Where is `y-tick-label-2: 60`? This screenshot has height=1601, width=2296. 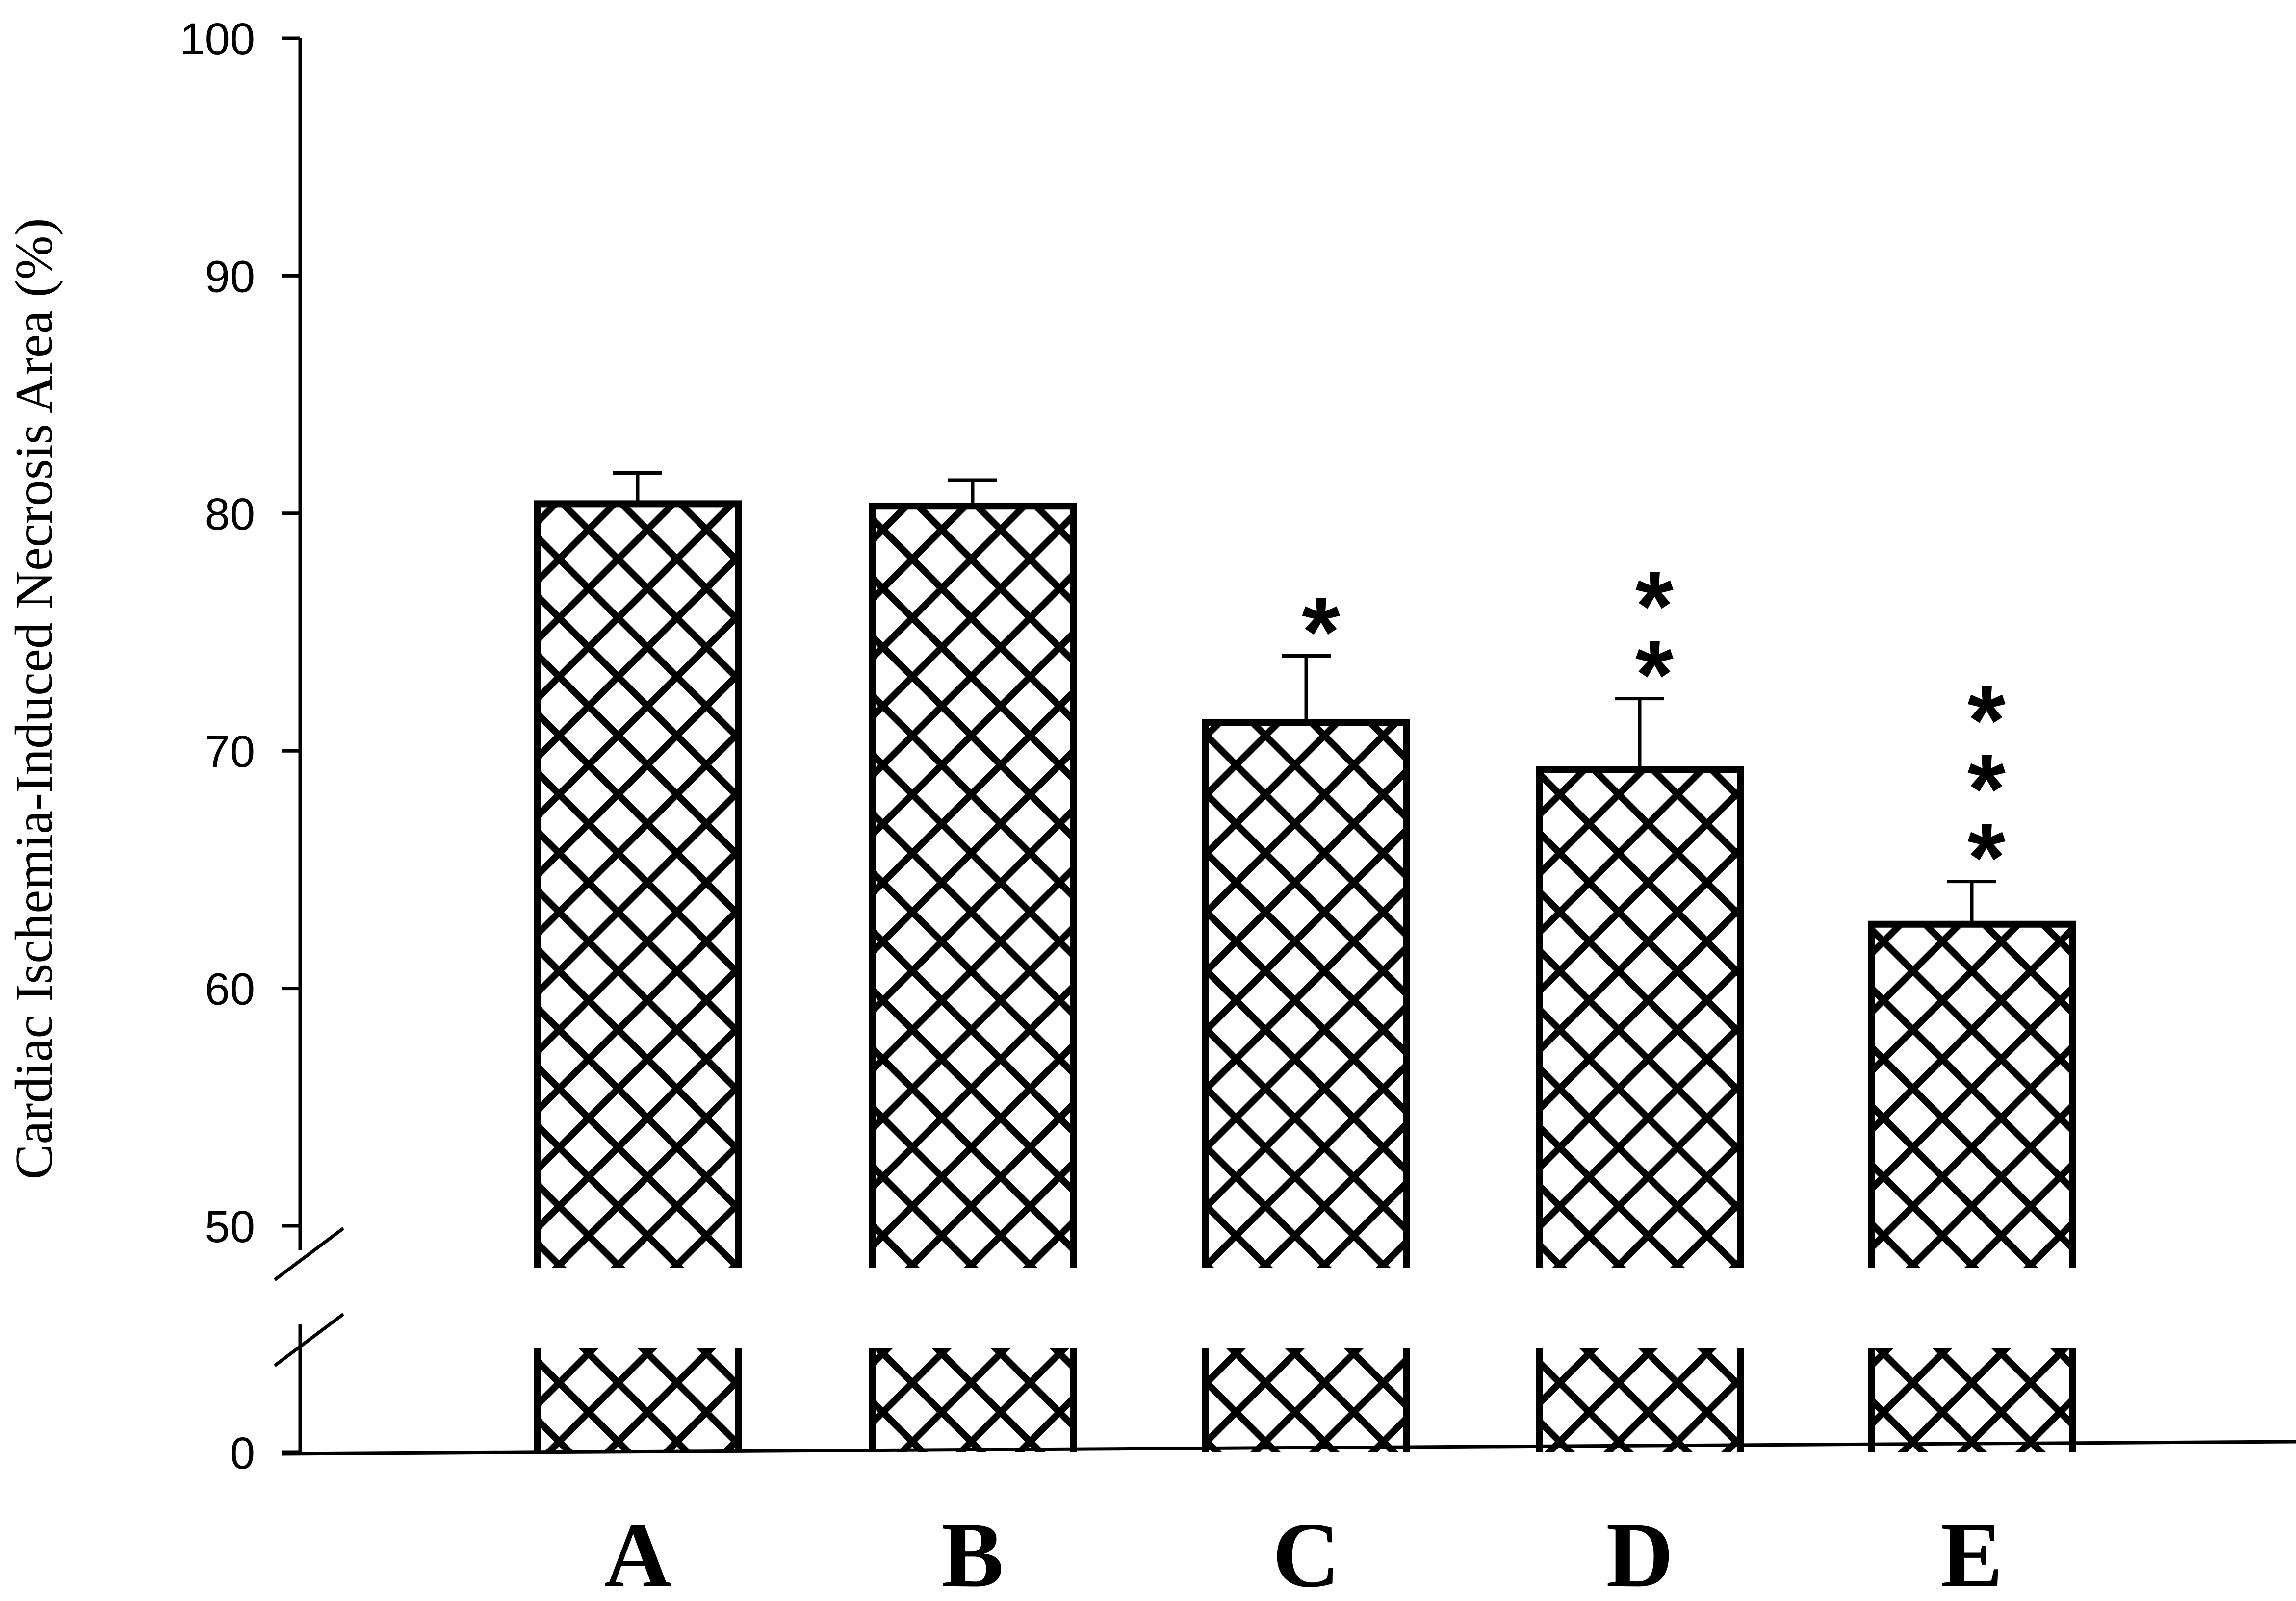 y-tick-label-2: 60 is located at coordinates (230, 990).